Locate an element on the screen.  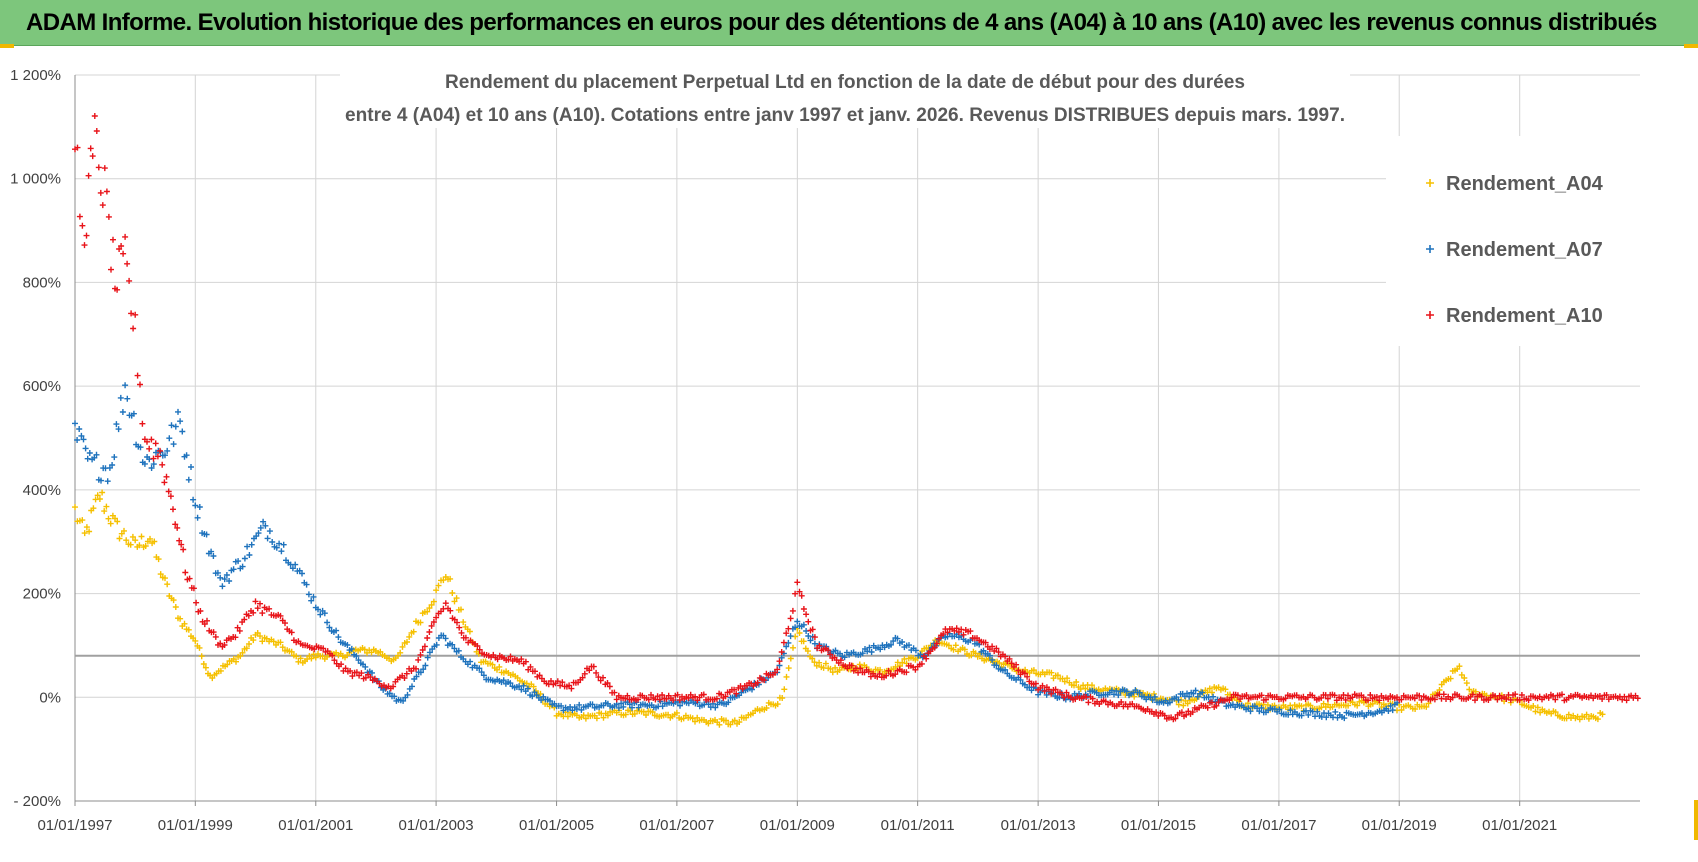
legend-label-3: Rendement_A10 is located at coordinates (1524, 316).